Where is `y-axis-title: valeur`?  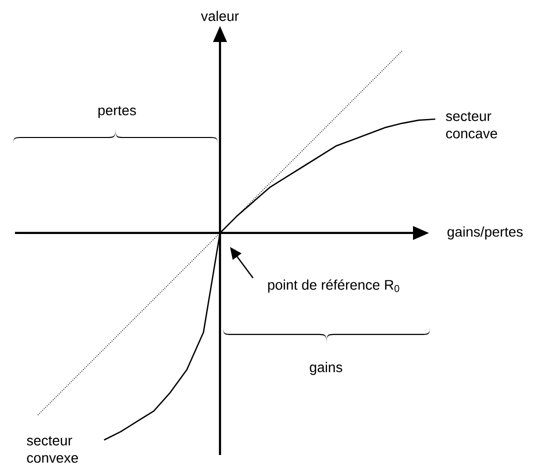 y-axis-title: valeur is located at coordinates (219, 16).